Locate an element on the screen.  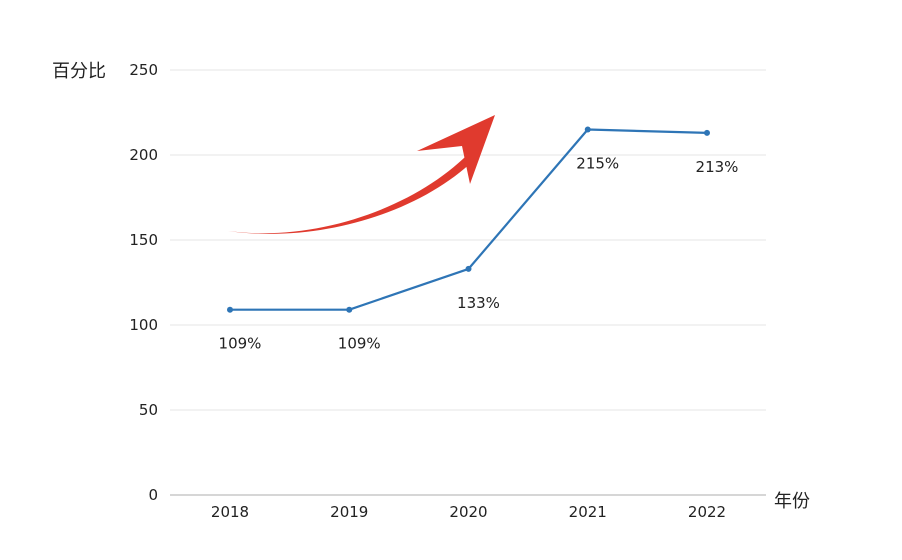
y-tick-label: 50 is located at coordinates (148, 410).